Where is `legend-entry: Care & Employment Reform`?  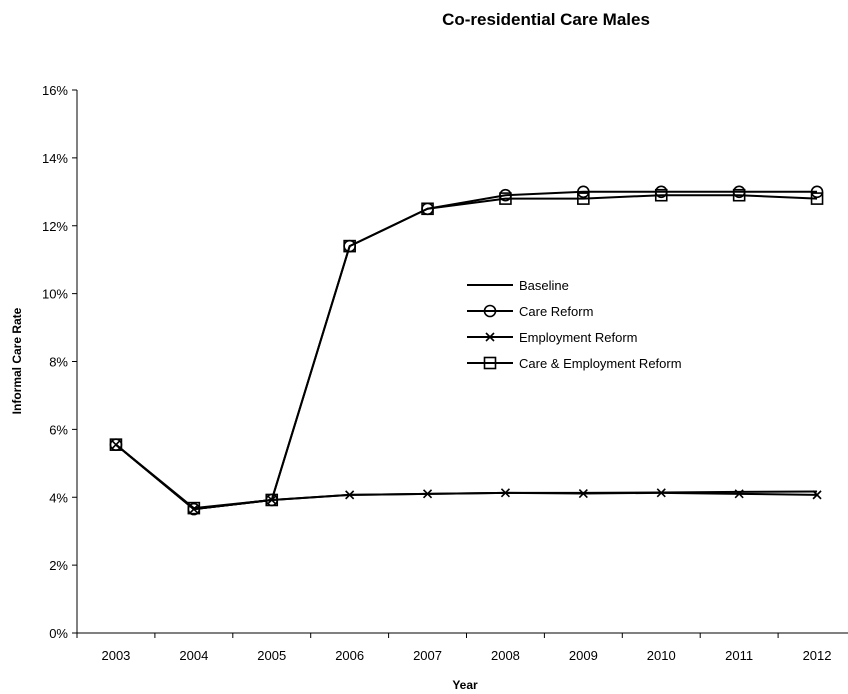
legend-entry: Care & Employment Reform is located at coordinates (574, 363).